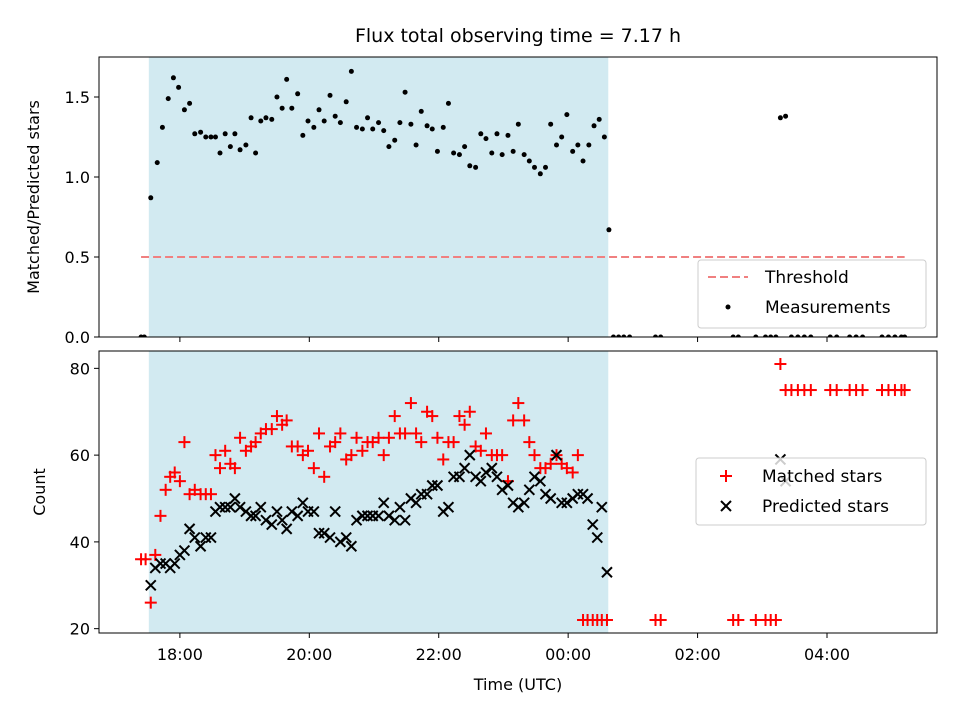  I want to click on bottom-y-axis: 20 40 60 80, so click(84, 499).